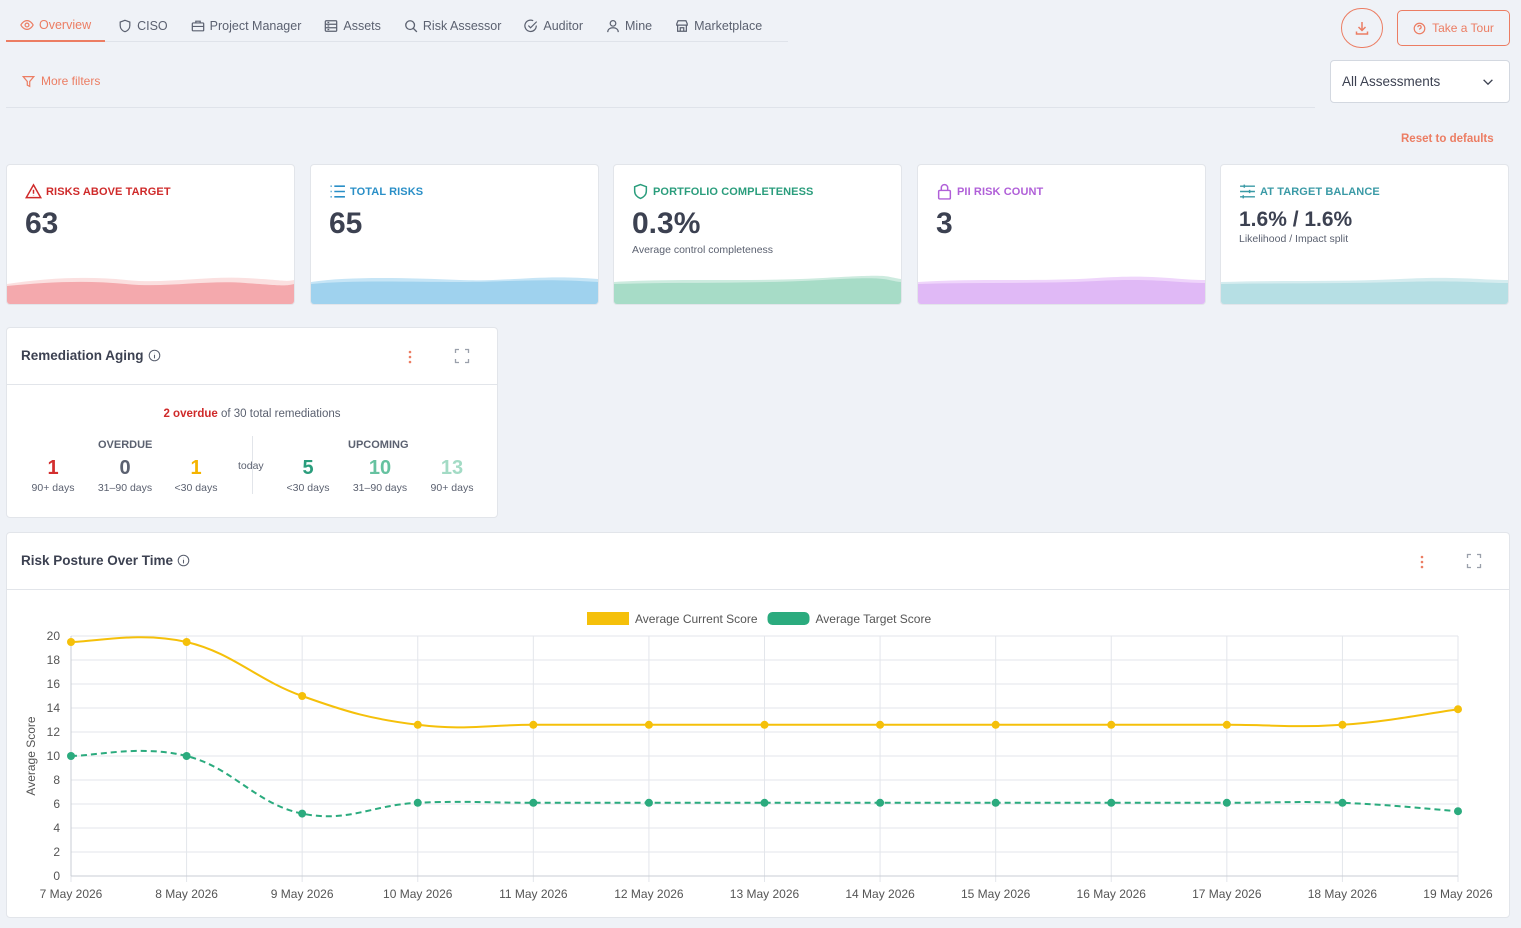 This screenshot has height=928, width=1521. What do you see at coordinates (1227, 894) in the screenshot?
I see `x-tick-label: 17 May 2026` at bounding box center [1227, 894].